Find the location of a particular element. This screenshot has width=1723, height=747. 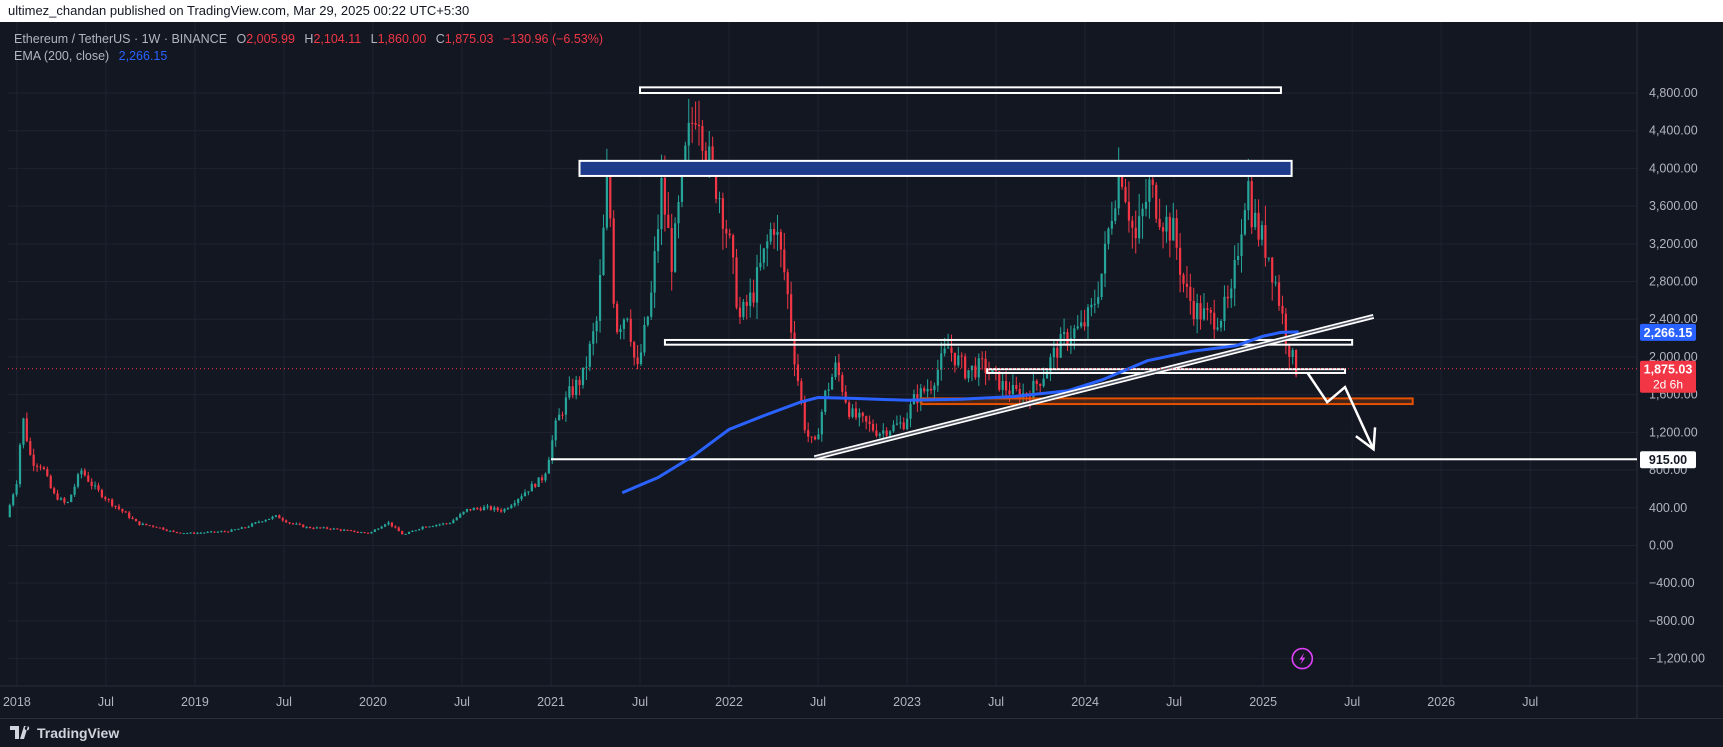

price-tick-label: 3,600.00 is located at coordinates (1673, 206).